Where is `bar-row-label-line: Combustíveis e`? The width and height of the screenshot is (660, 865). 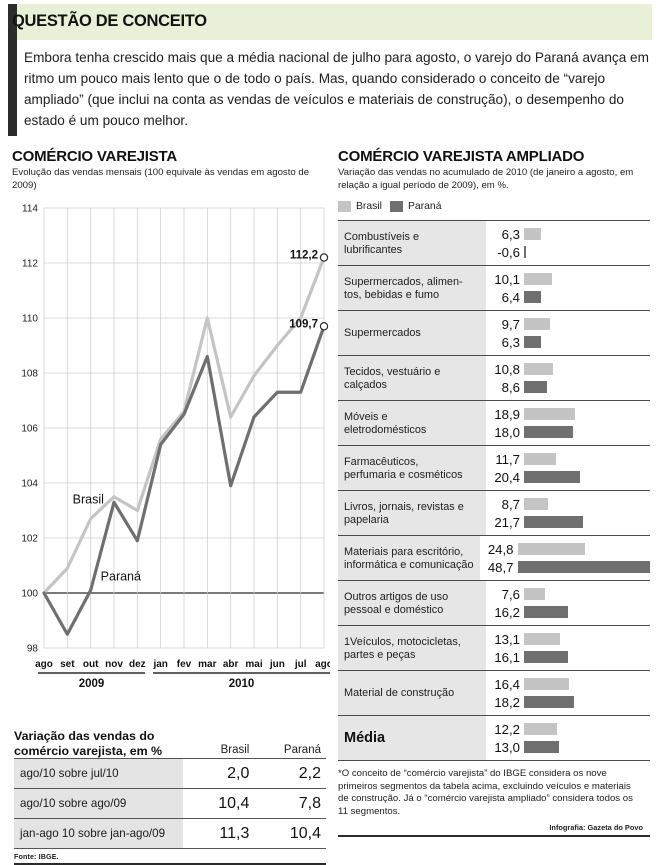
bar-row-label-line: Combustíveis e is located at coordinates (382, 236).